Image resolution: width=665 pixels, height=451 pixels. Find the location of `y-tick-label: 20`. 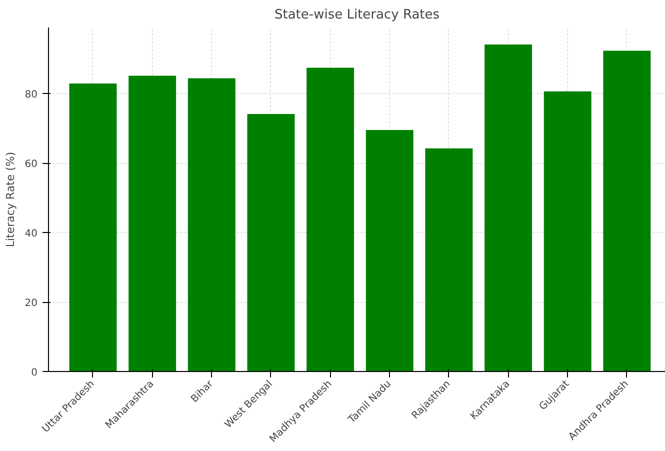

y-tick-label: 20 is located at coordinates (31, 304).